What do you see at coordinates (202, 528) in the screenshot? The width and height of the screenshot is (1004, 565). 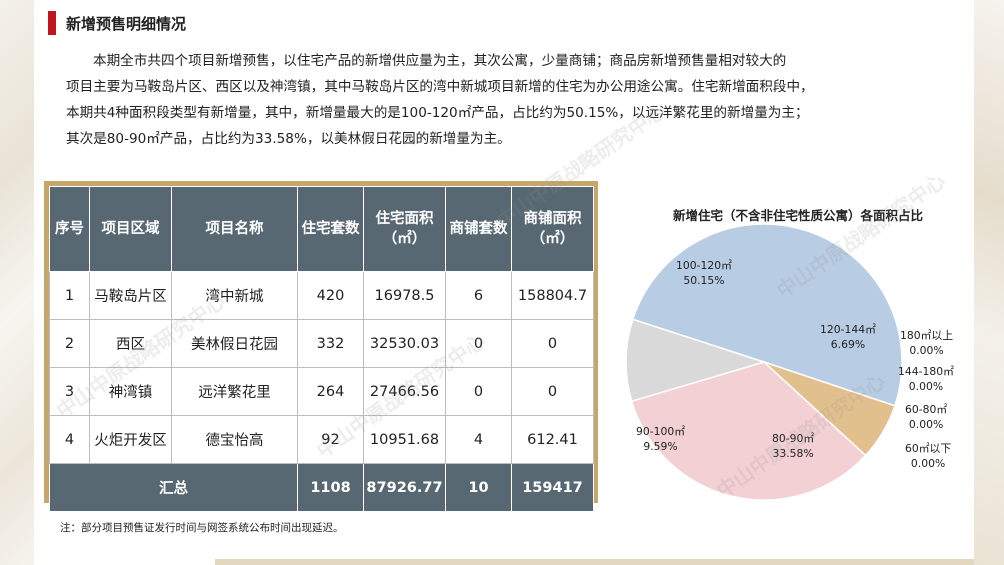 I see `footnote: 注：部分项目预售证发行时间与网签系统公布时间出现延迟。` at bounding box center [202, 528].